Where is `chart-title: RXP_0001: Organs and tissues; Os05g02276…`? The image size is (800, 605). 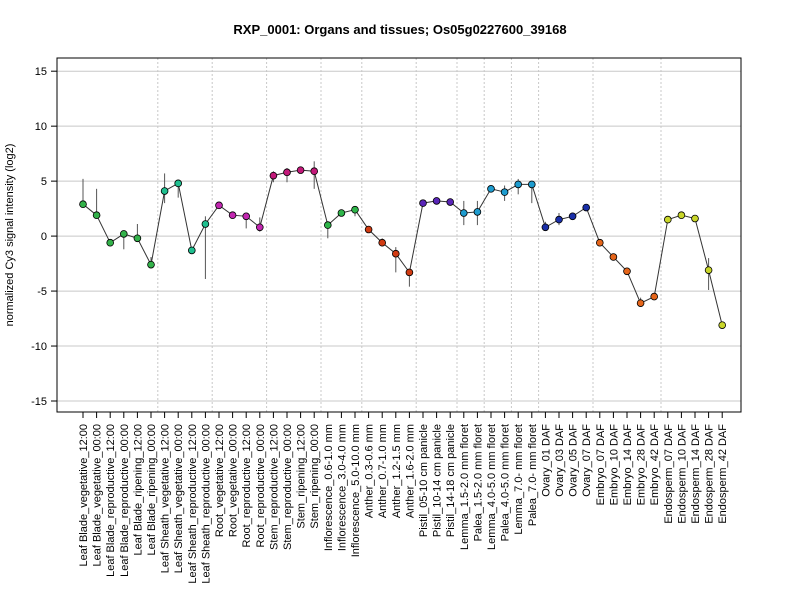
chart-title: RXP_0001: Organs and tissues; Os05g02276… is located at coordinates (399, 29).